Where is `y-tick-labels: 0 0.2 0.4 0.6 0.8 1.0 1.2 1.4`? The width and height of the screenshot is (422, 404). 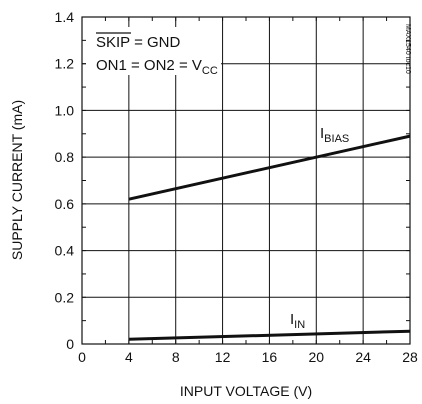 y-tick-labels: 0 0.2 0.4 0.6 0.8 1.0 1.2 1.4 is located at coordinates (65, 180).